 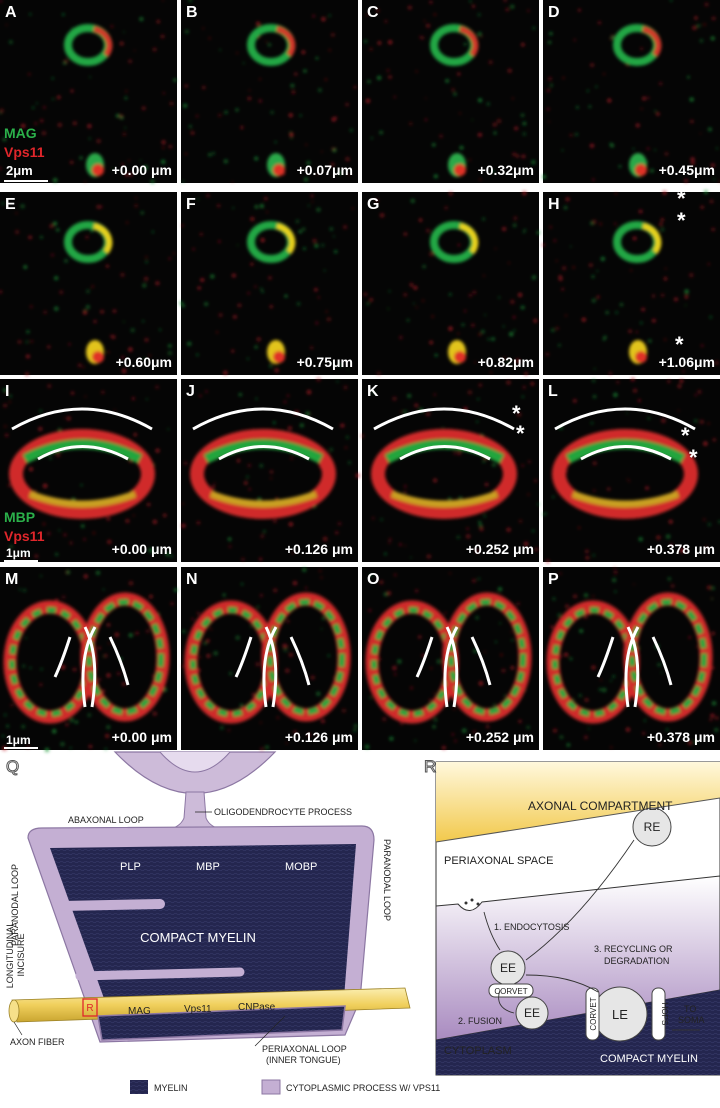 I want to click on label: AXON FIBER, so click(x=37, y=1042).